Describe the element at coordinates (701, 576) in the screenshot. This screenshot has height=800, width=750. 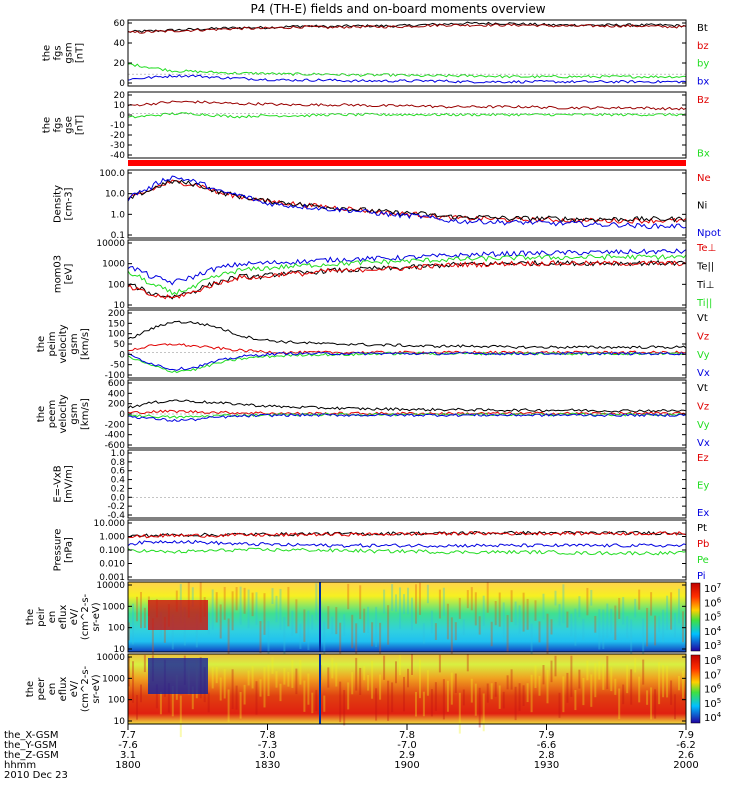
I see `legend-entry: Pi` at that location.